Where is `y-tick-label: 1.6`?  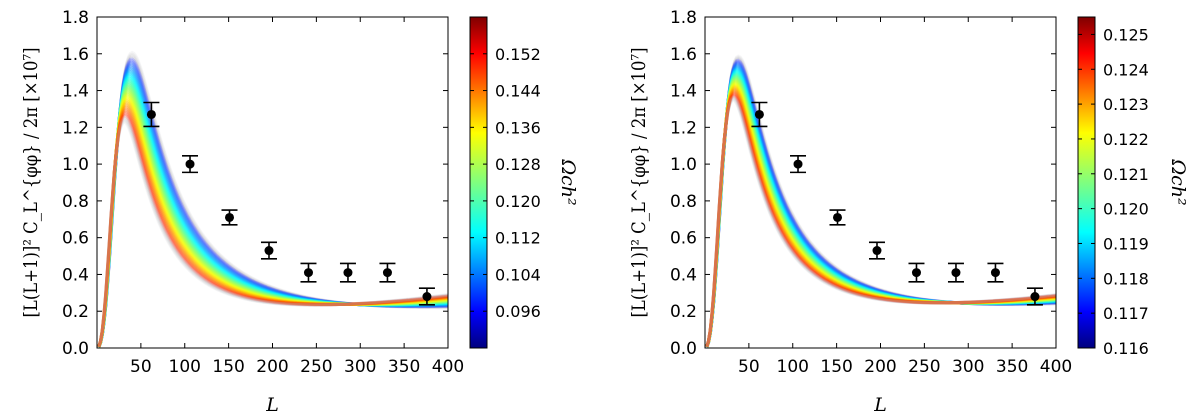 y-tick-label: 1.6 is located at coordinates (683, 55).